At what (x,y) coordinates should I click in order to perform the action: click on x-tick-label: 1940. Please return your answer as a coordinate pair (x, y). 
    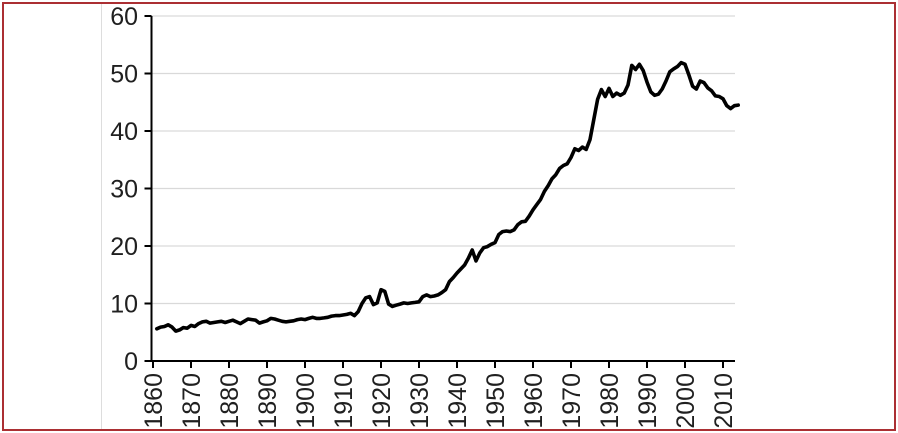
    Looking at the image, I should click on (458, 401).